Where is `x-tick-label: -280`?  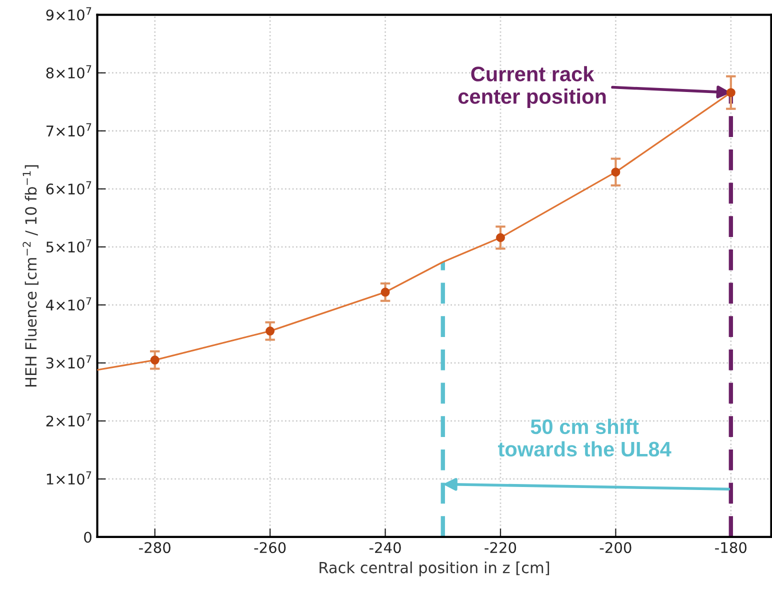
x-tick-label: -280 is located at coordinates (154, 548).